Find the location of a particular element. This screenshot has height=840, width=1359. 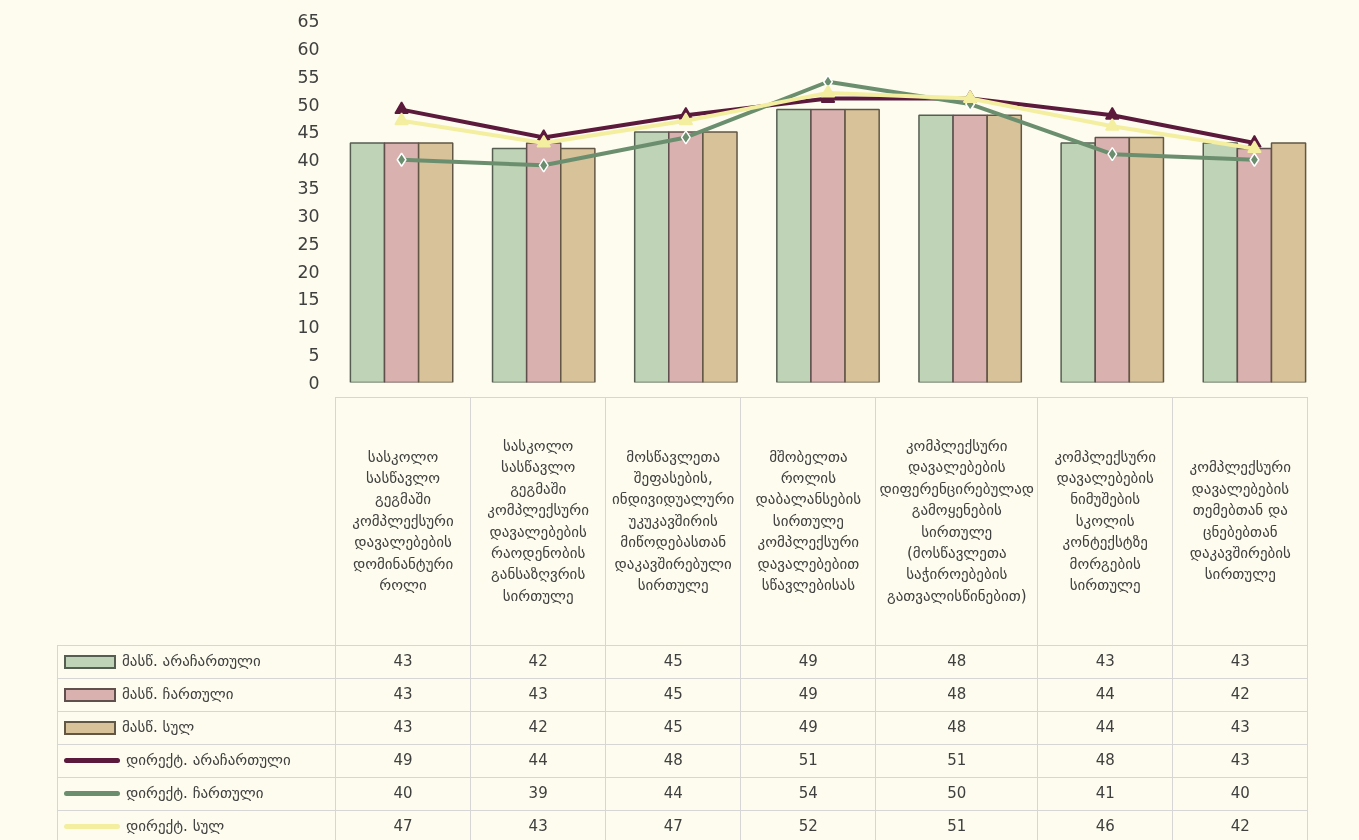

y-tick-label: 45 is located at coordinates (308, 132).